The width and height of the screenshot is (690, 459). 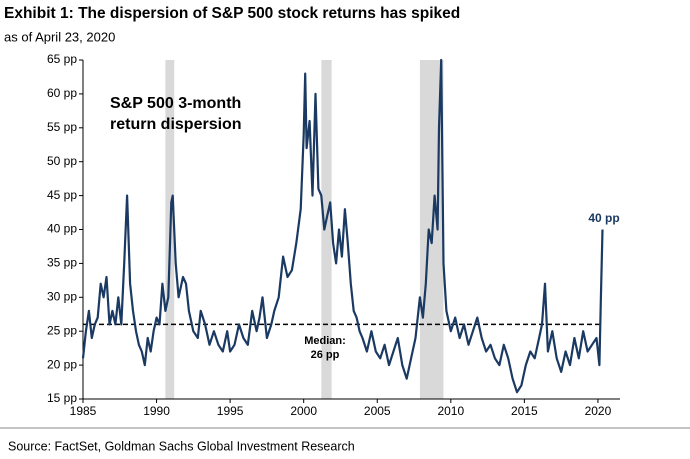 What do you see at coordinates (450, 411) in the screenshot?
I see `x-tick-label: 2010` at bounding box center [450, 411].